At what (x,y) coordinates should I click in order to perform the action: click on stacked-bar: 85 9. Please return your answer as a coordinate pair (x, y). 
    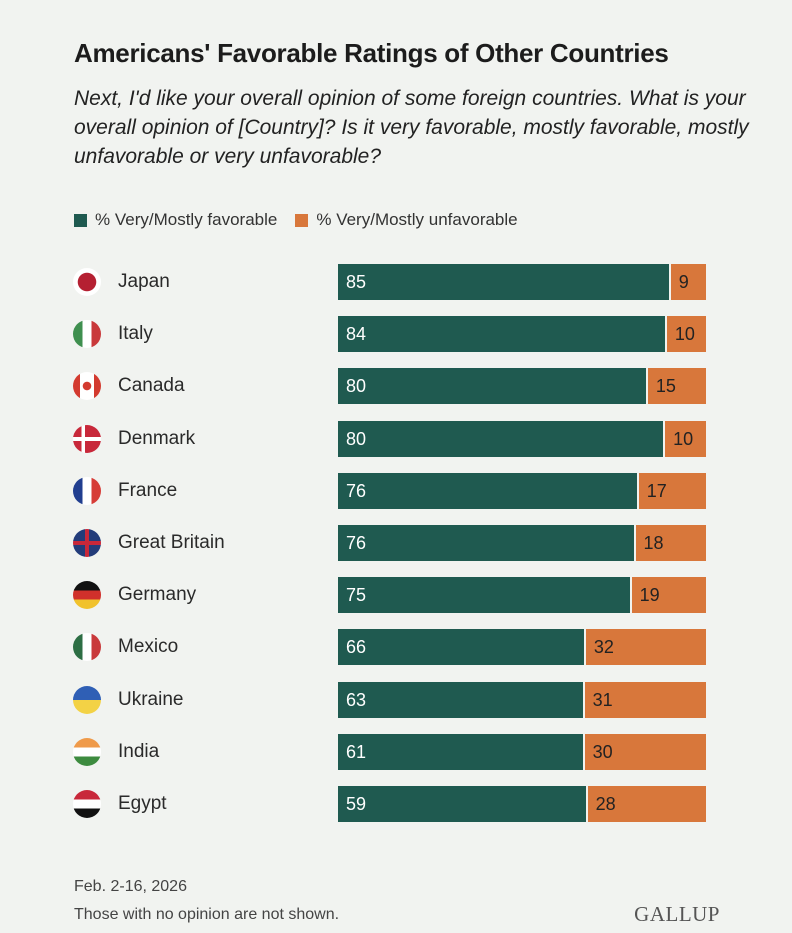
    Looking at the image, I should click on (522, 282).